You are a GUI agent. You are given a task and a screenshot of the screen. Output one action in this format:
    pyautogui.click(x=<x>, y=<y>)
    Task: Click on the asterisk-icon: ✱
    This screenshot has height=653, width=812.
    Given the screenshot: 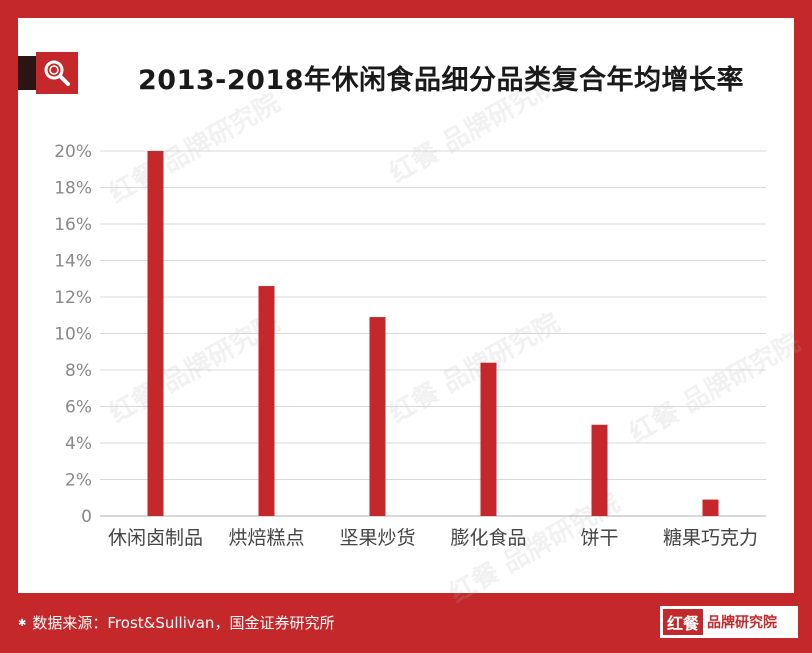 What is the action you would take?
    pyautogui.click(x=22, y=623)
    